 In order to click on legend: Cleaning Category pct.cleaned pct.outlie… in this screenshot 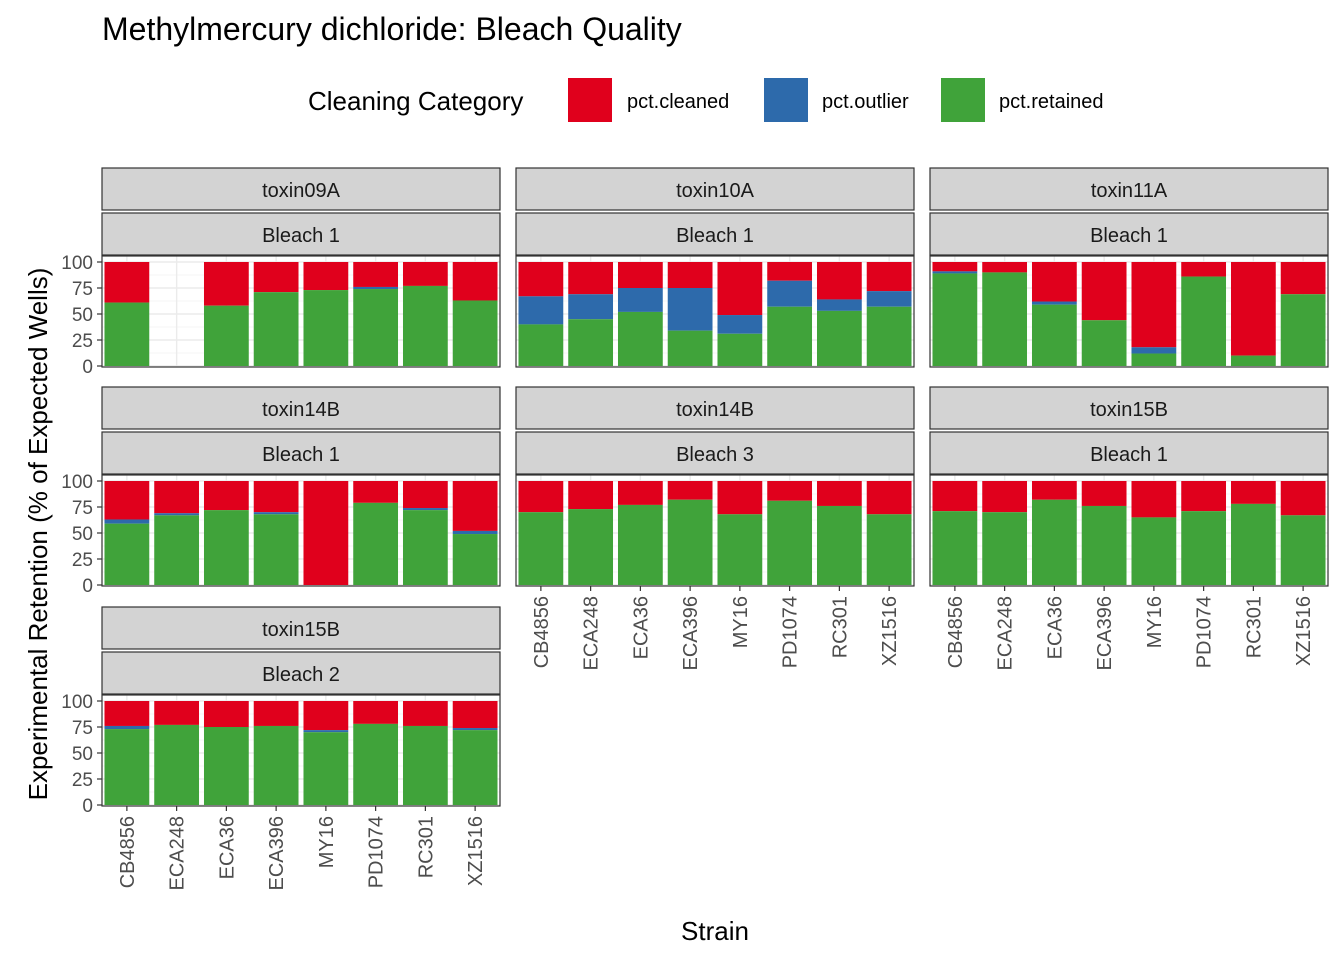, I will do `click(706, 100)`.